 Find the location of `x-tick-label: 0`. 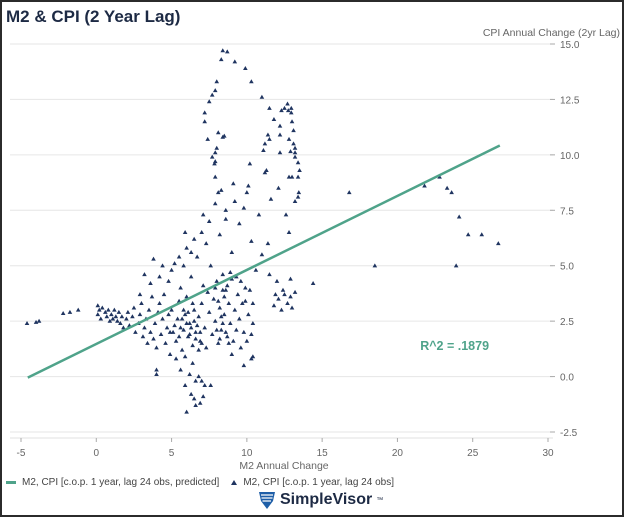

x-tick-label: 0 is located at coordinates (97, 453).